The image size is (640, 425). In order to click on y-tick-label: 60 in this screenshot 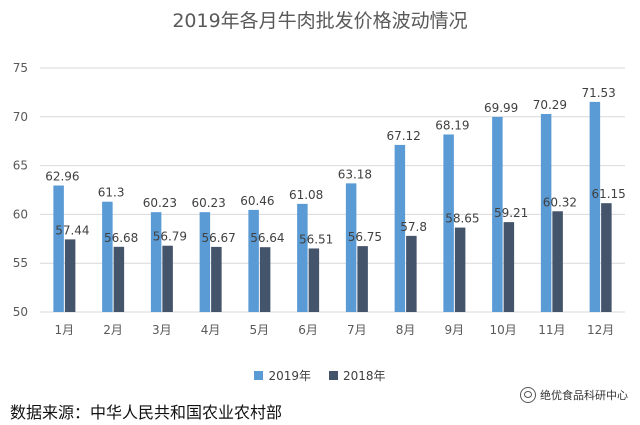, I will do `click(20, 214)`.